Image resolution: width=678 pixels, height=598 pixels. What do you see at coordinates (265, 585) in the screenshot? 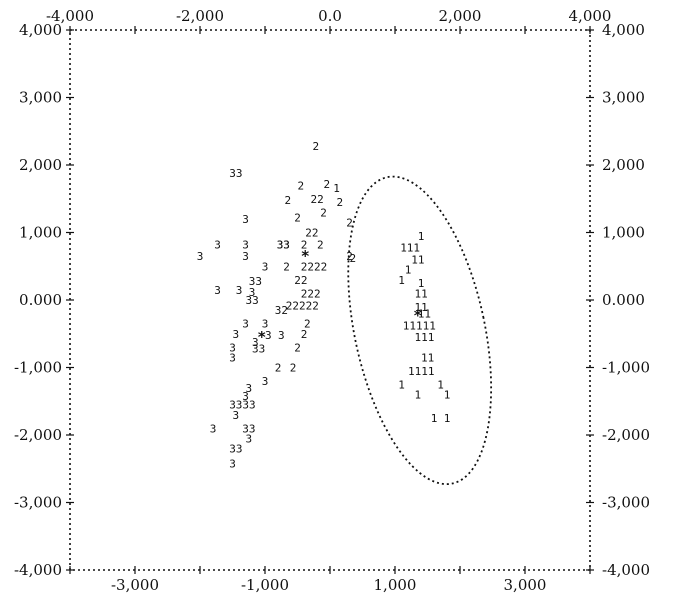
I see `bottom-tick-label: -1,000` at bounding box center [265, 585].